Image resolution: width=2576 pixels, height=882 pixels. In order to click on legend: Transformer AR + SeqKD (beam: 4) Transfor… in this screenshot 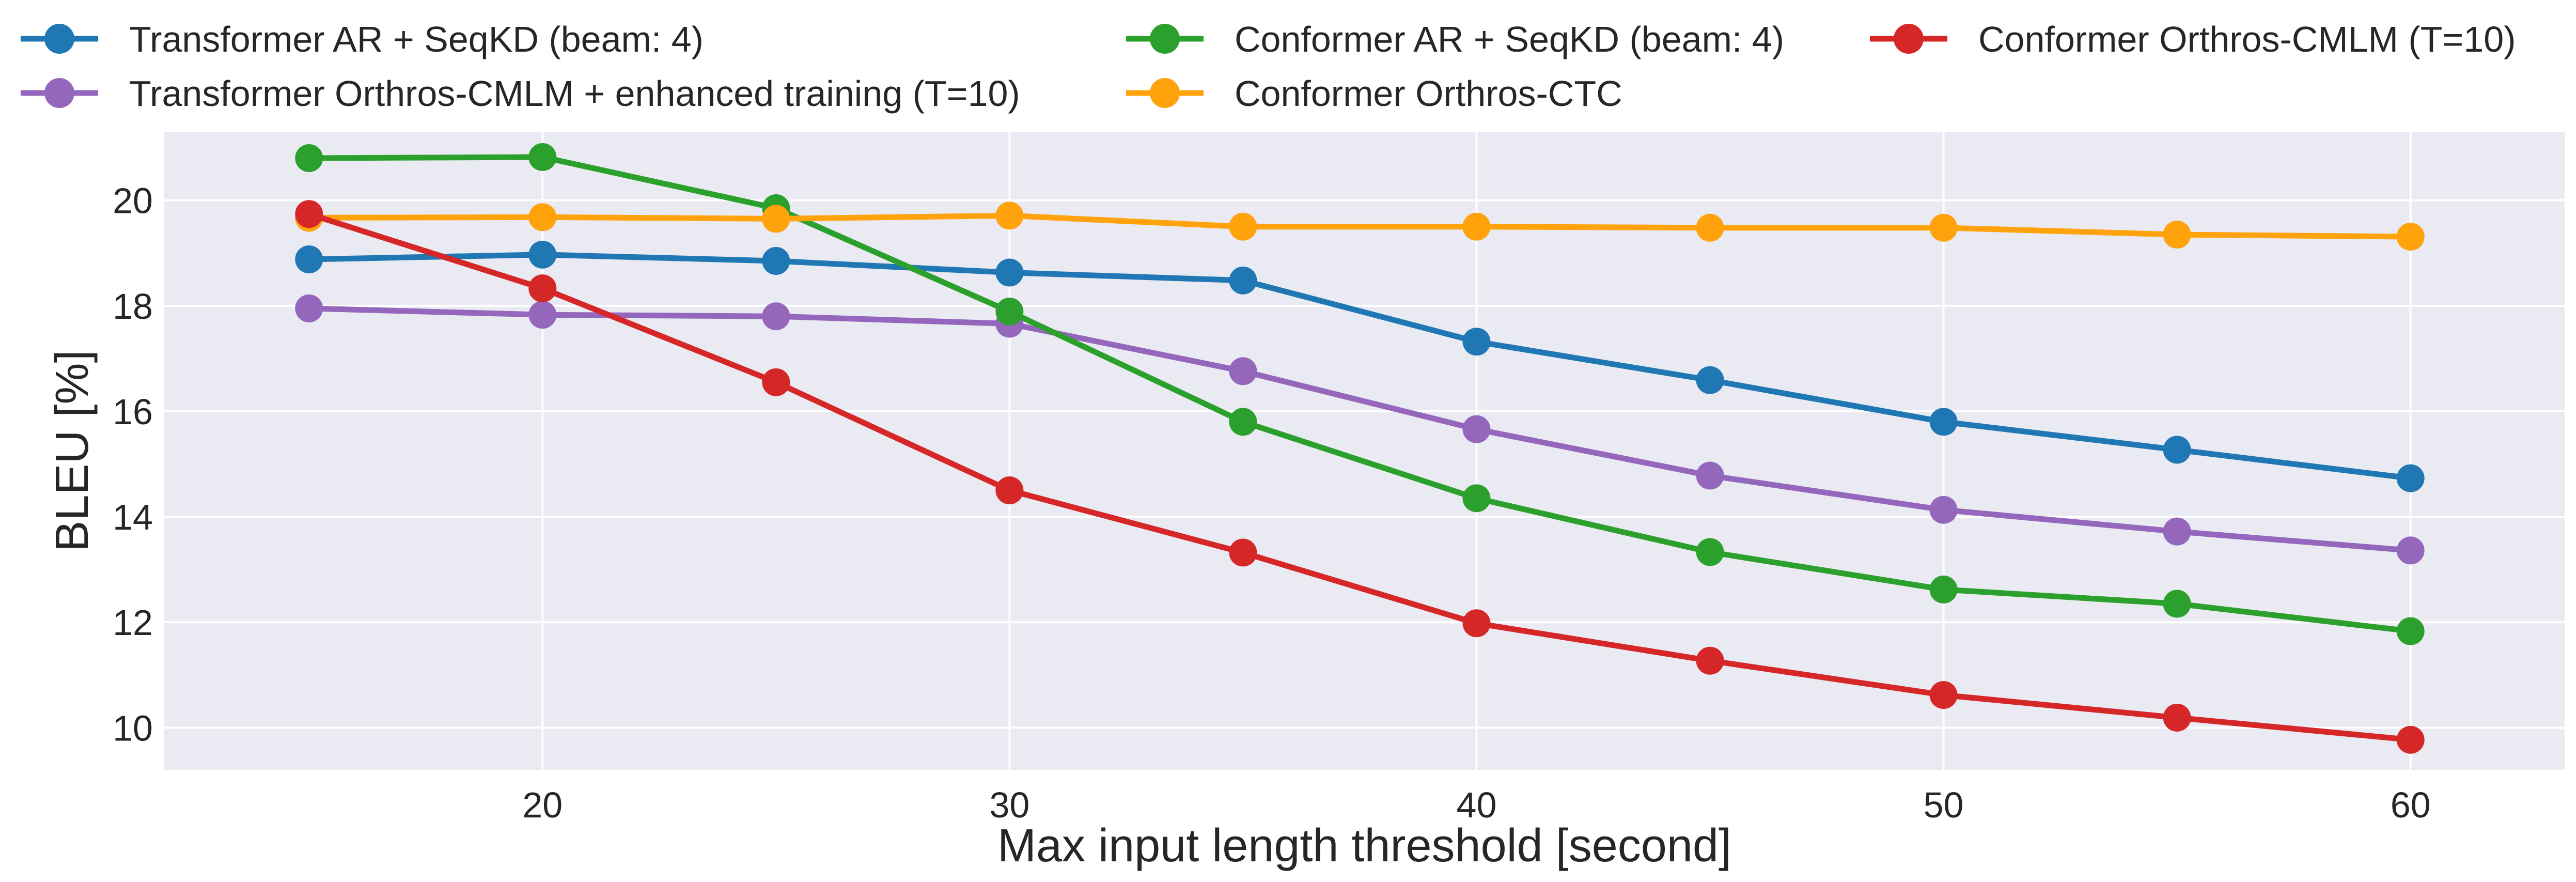, I will do `click(1269, 67)`.